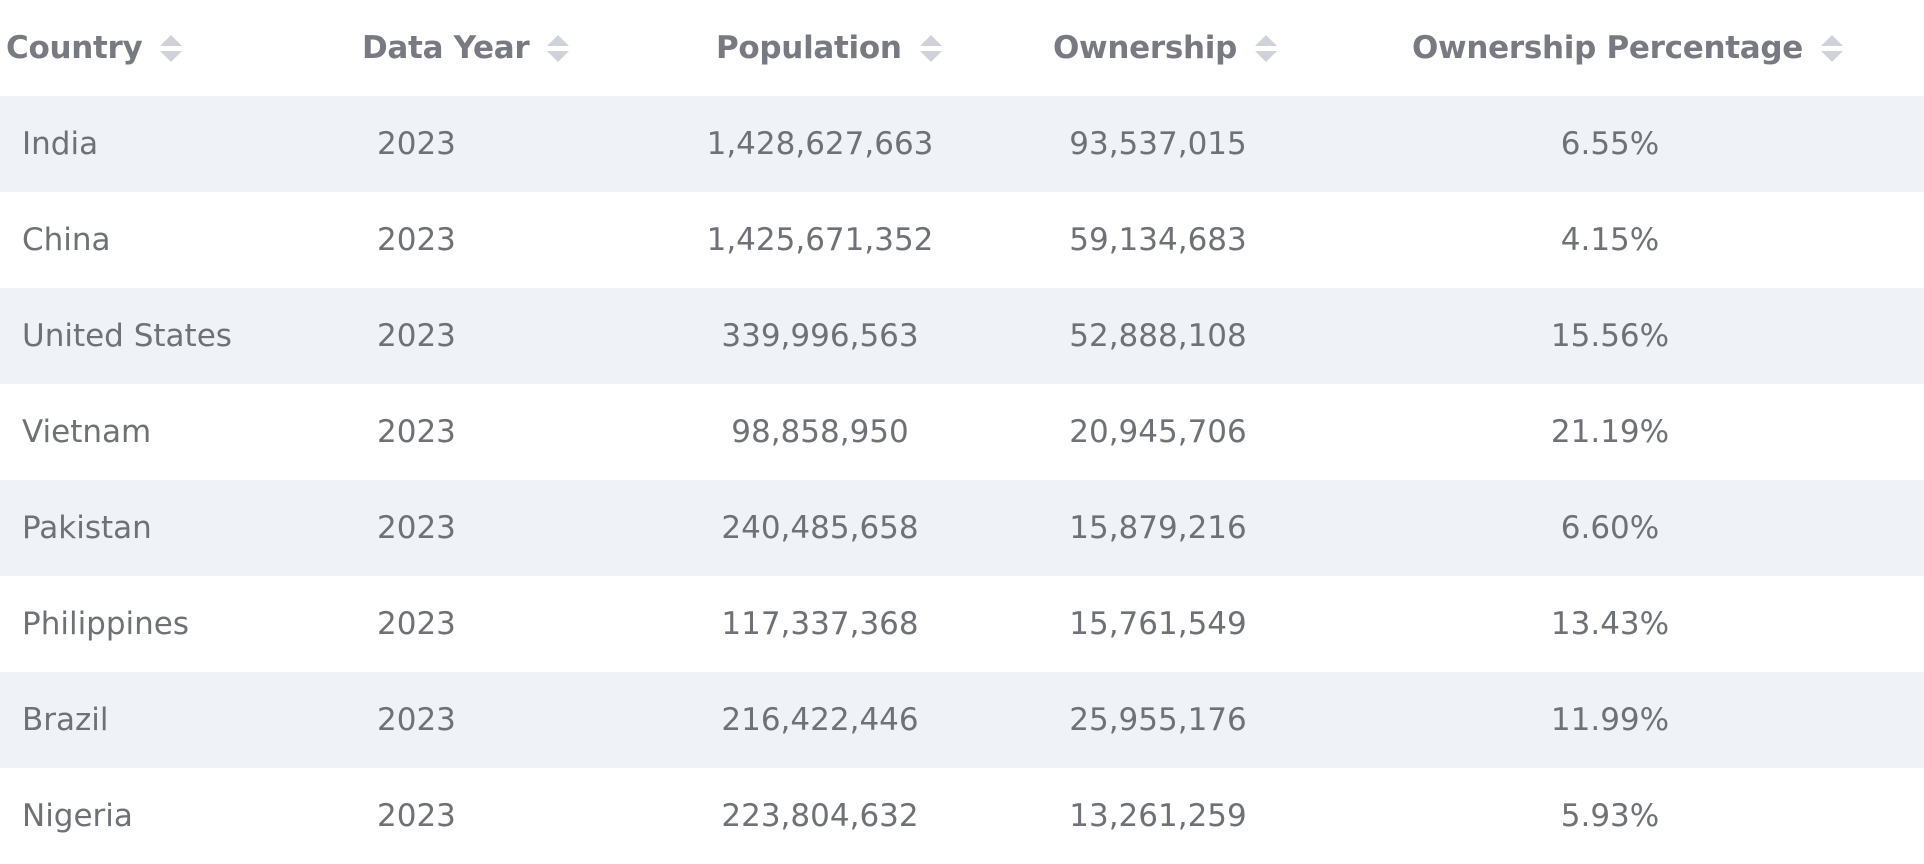 The width and height of the screenshot is (1924, 864). Describe the element at coordinates (1158, 144) in the screenshot. I see `cell-ownership: 93,537,015` at that location.